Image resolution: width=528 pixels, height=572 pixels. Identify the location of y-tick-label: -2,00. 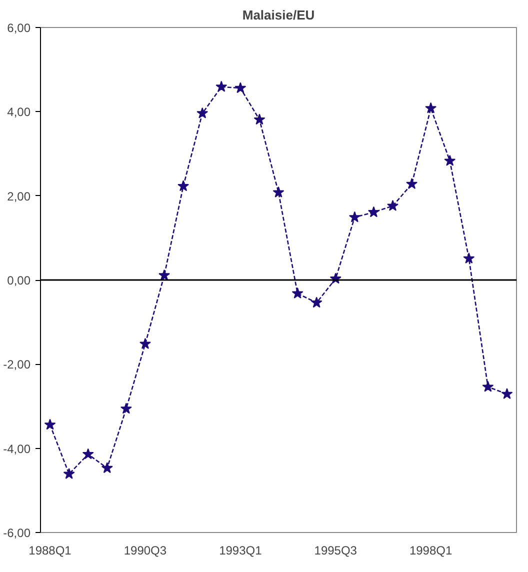
(17, 365).